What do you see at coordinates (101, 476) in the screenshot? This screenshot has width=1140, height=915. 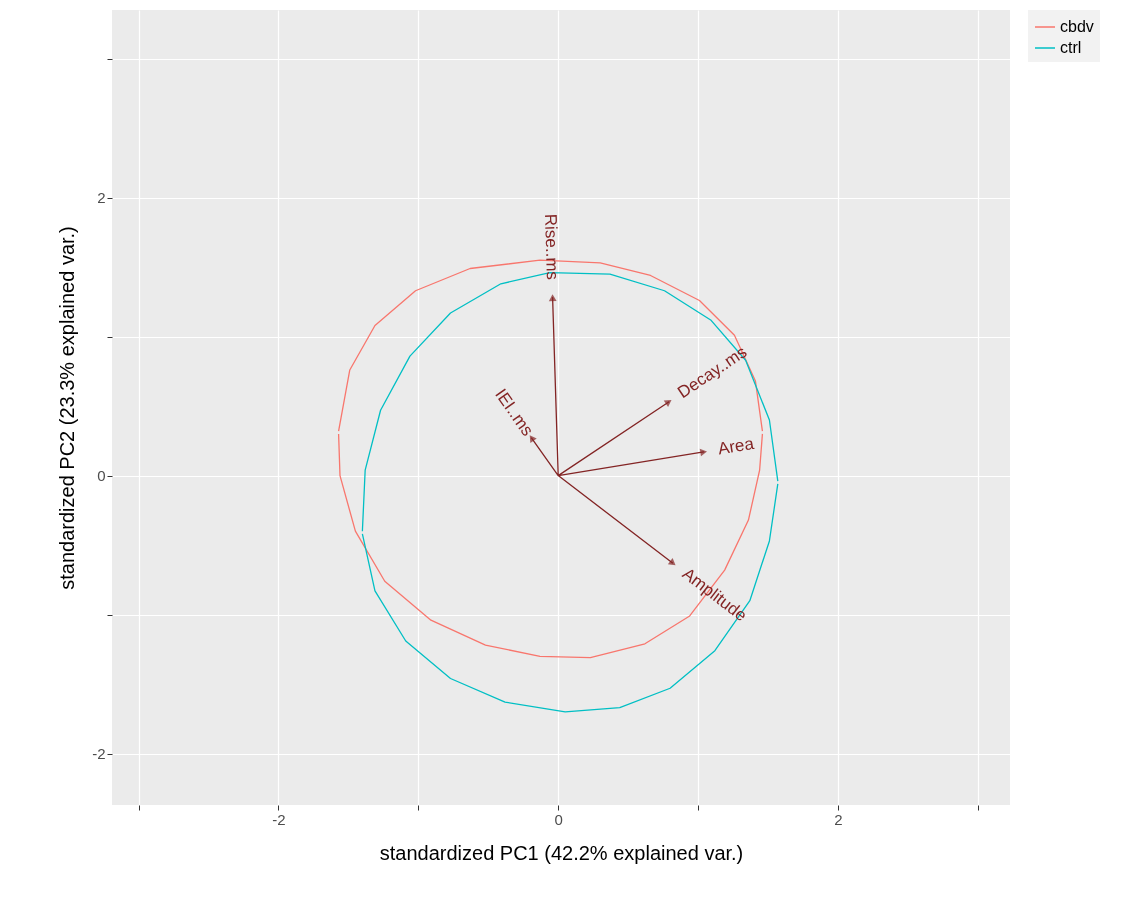 I see `y-tick-label: 0` at bounding box center [101, 476].